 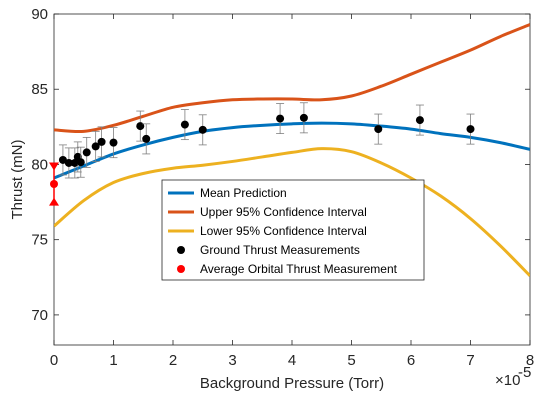 I want to click on x-tick-label: 4, so click(x=292, y=360).